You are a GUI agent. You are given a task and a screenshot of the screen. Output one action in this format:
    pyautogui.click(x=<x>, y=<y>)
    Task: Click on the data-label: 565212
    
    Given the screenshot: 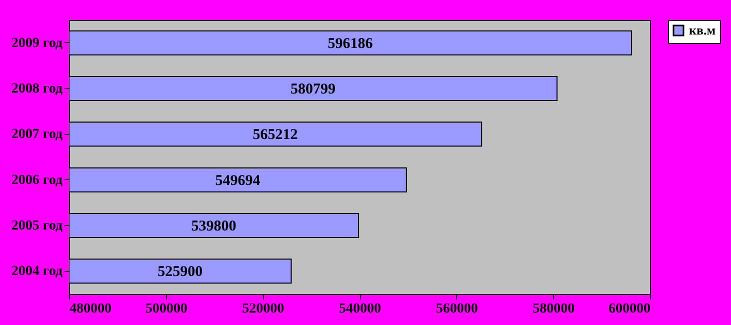 What is the action you would take?
    pyautogui.click(x=275, y=135)
    